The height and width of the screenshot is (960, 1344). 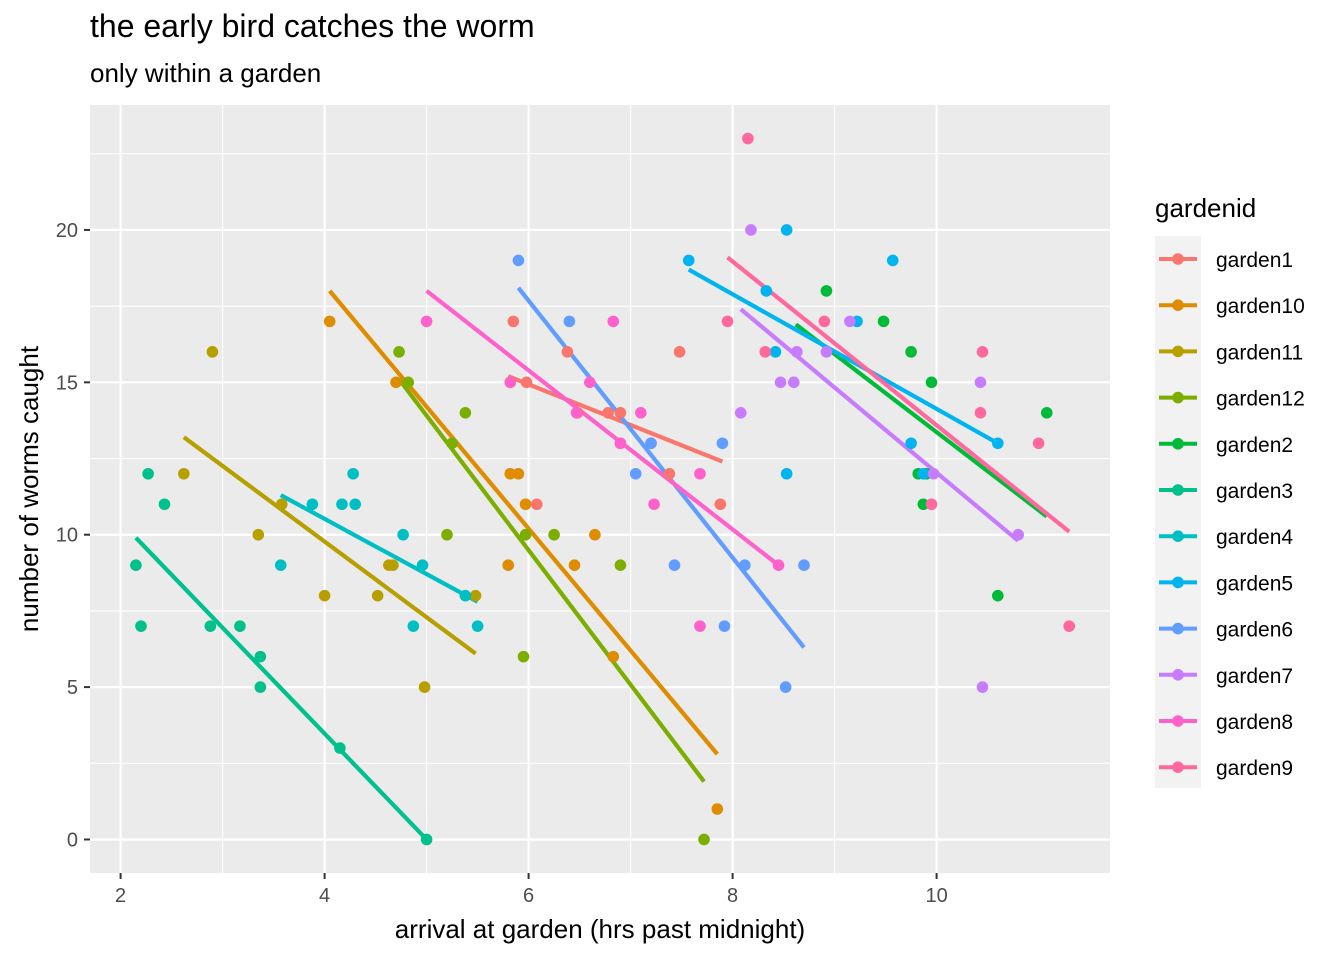 I want to click on fit-line-garden5, so click(x=843, y=356).